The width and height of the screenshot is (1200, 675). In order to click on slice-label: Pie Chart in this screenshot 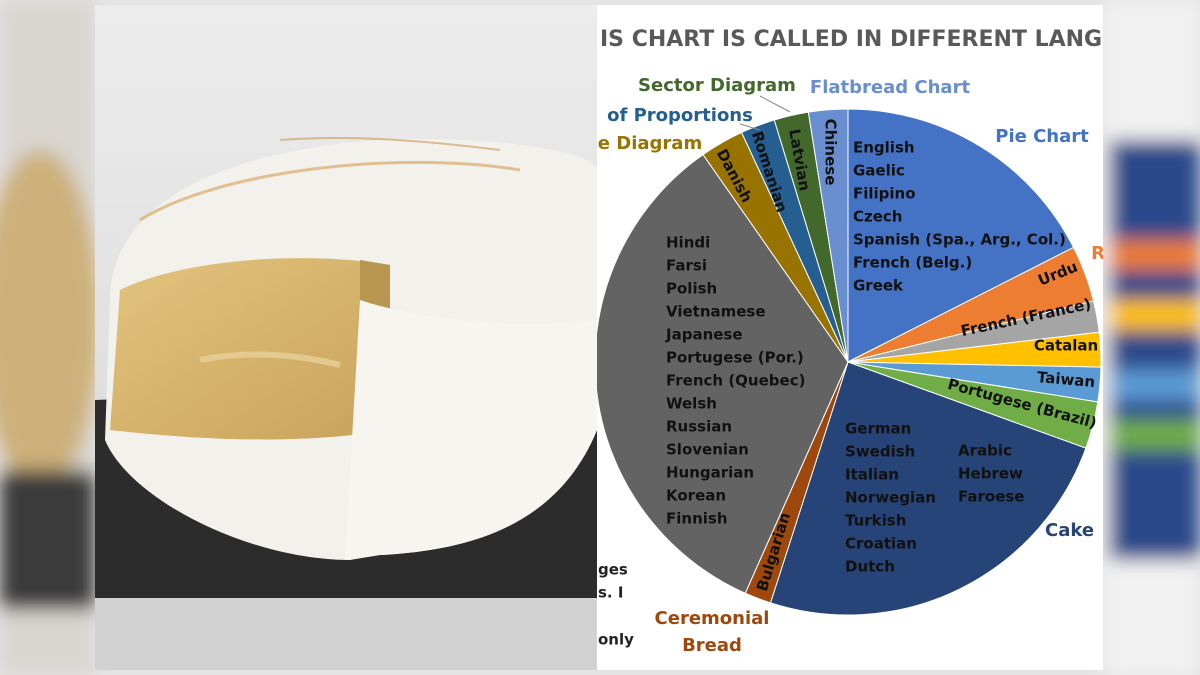, I will do `click(1042, 136)`.